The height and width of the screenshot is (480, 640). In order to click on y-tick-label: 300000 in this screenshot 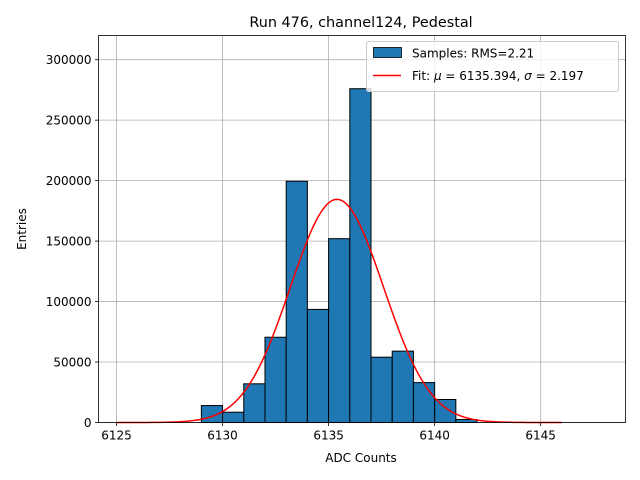, I will do `click(69, 60)`.